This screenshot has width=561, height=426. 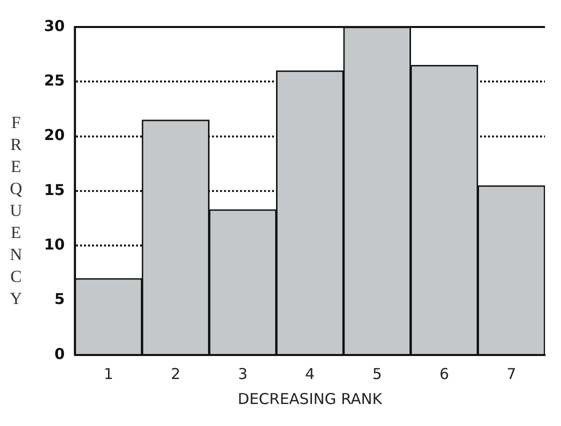 What do you see at coordinates (54, 81) in the screenshot?
I see `y-tick-label: 25` at bounding box center [54, 81].